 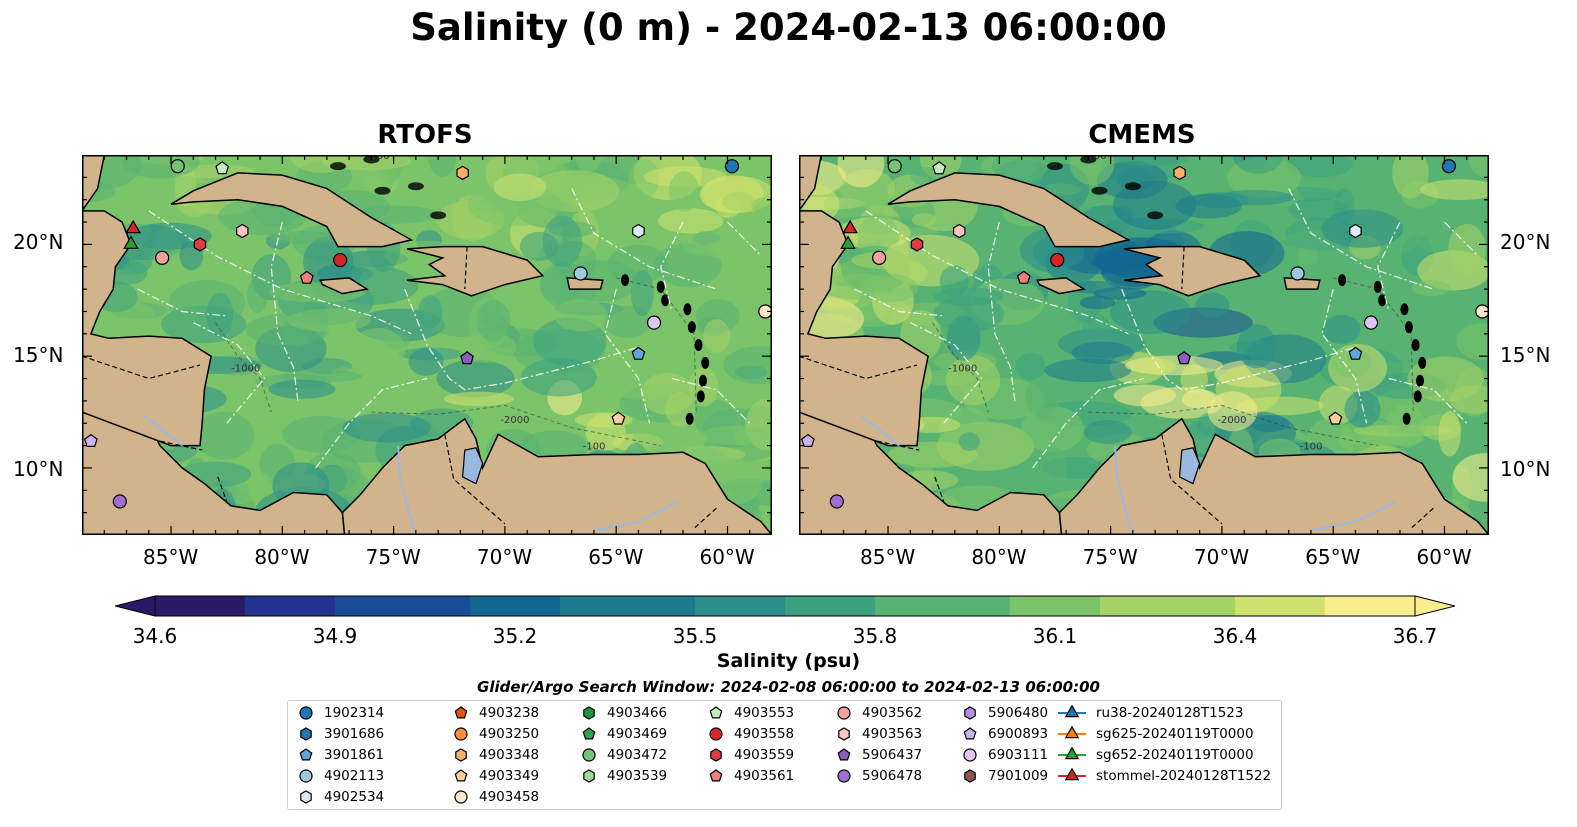 What do you see at coordinates (171, 557) in the screenshot?
I see `lon-tick-label: 85°W` at bounding box center [171, 557].